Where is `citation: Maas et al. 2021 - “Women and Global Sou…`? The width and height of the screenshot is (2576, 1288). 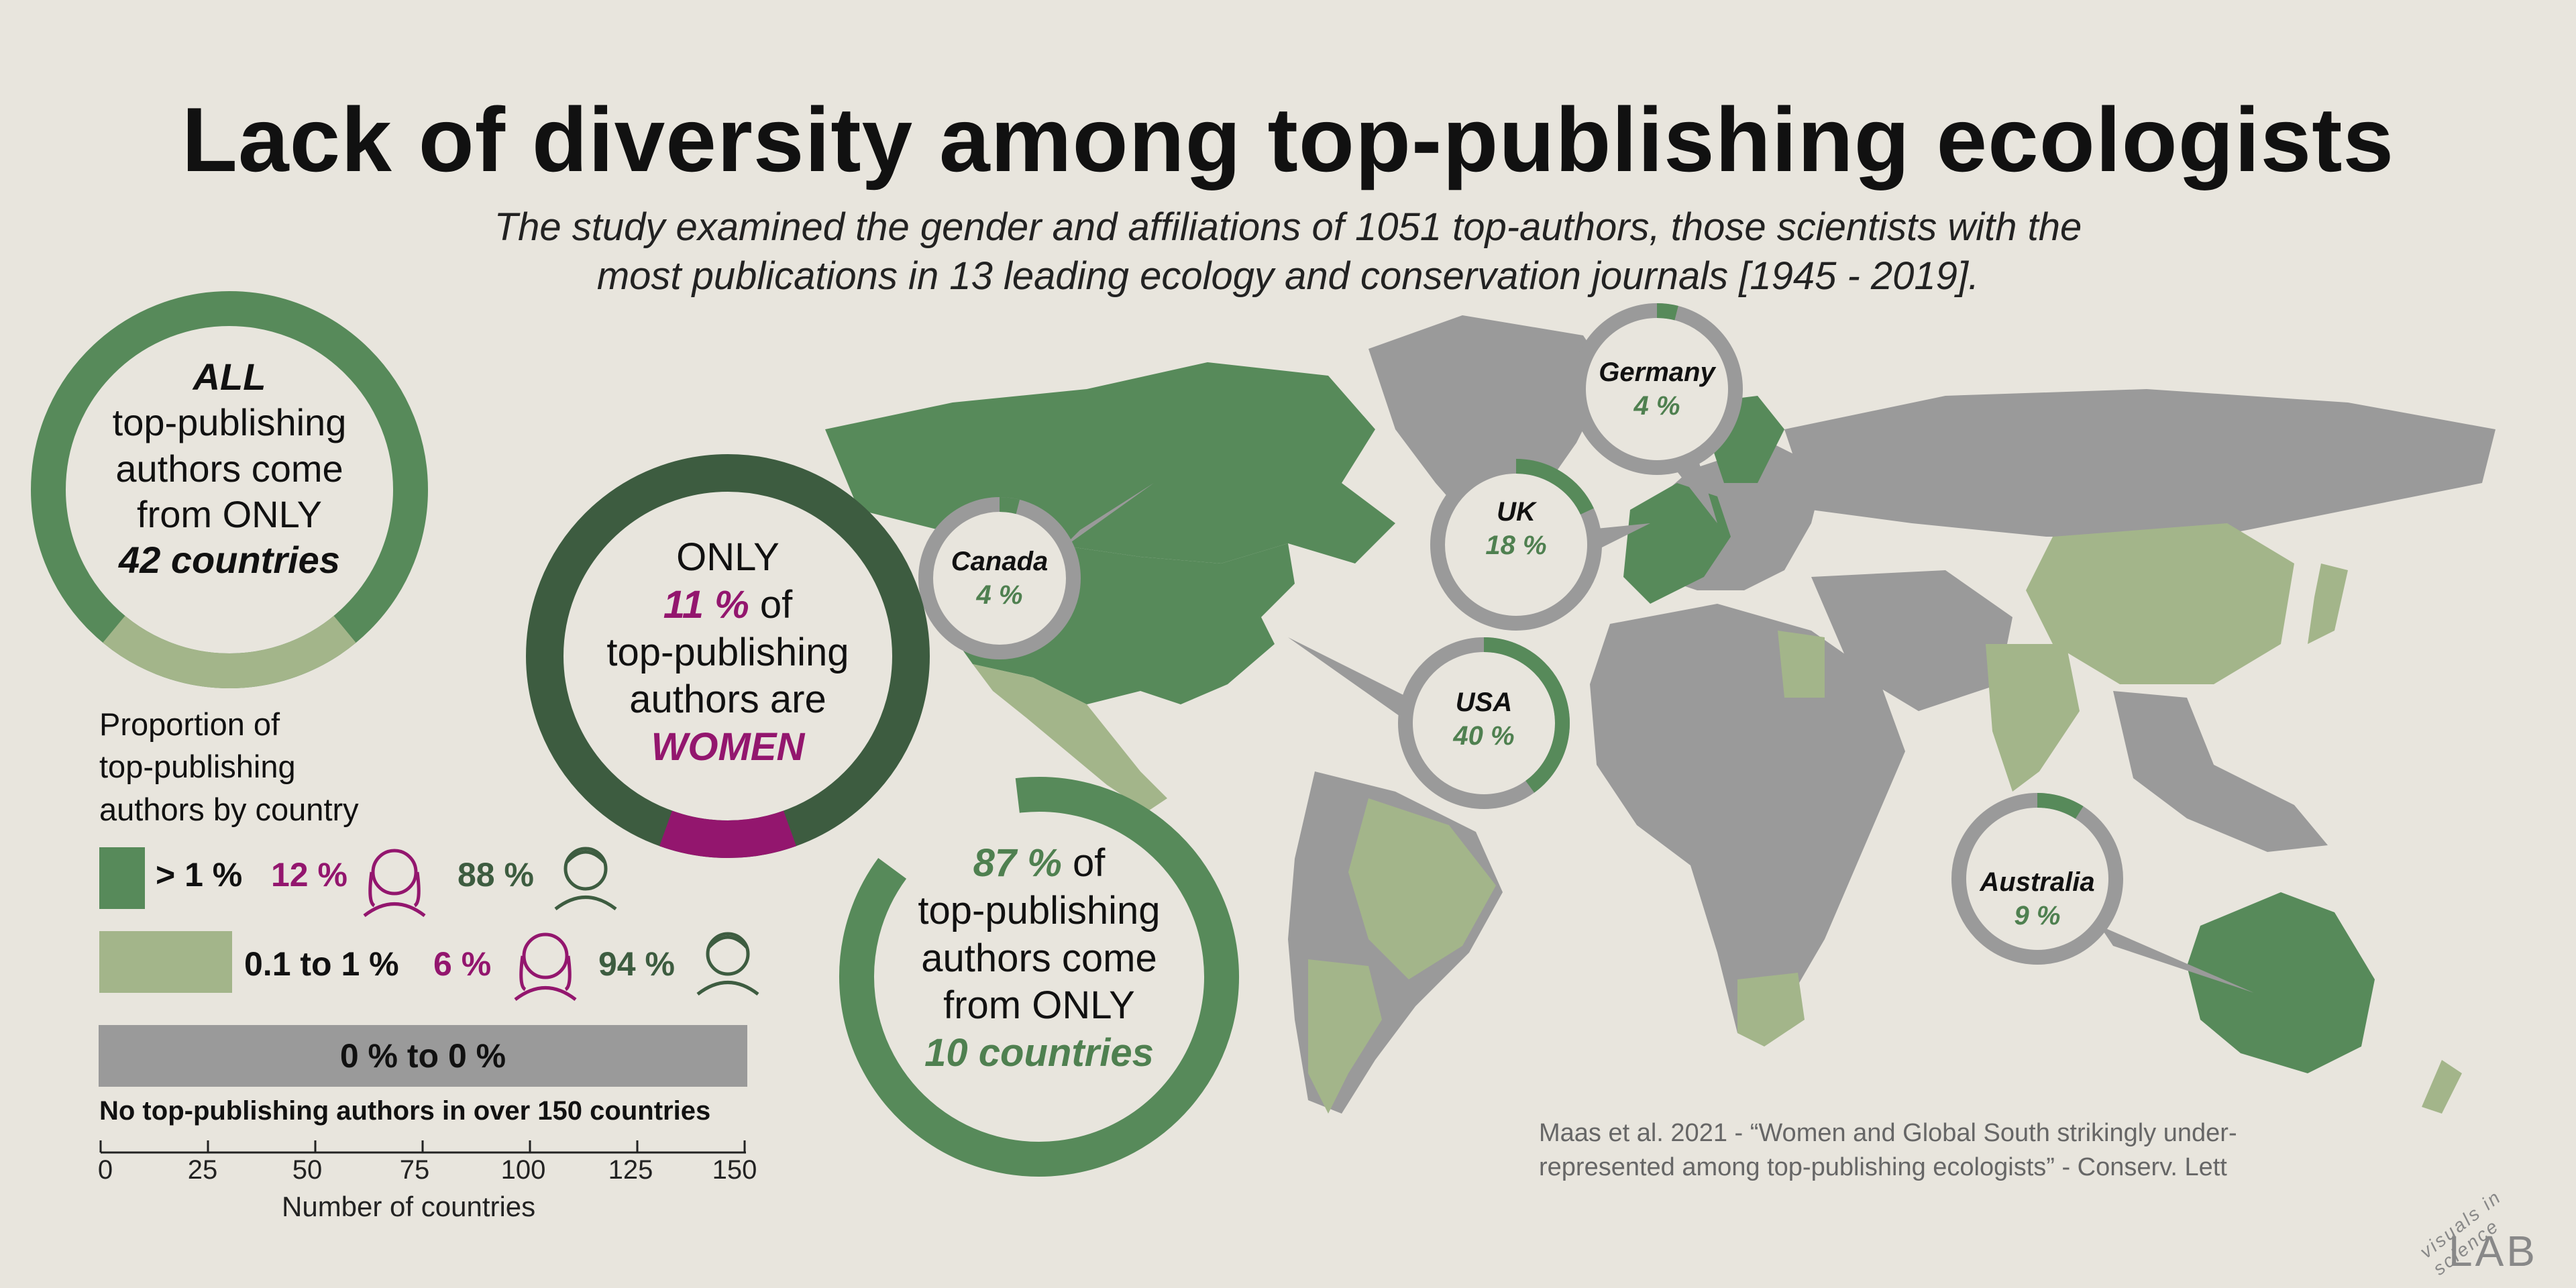
citation: Maas et al. 2021 - “Women and Global Sou… is located at coordinates (1888, 1150).